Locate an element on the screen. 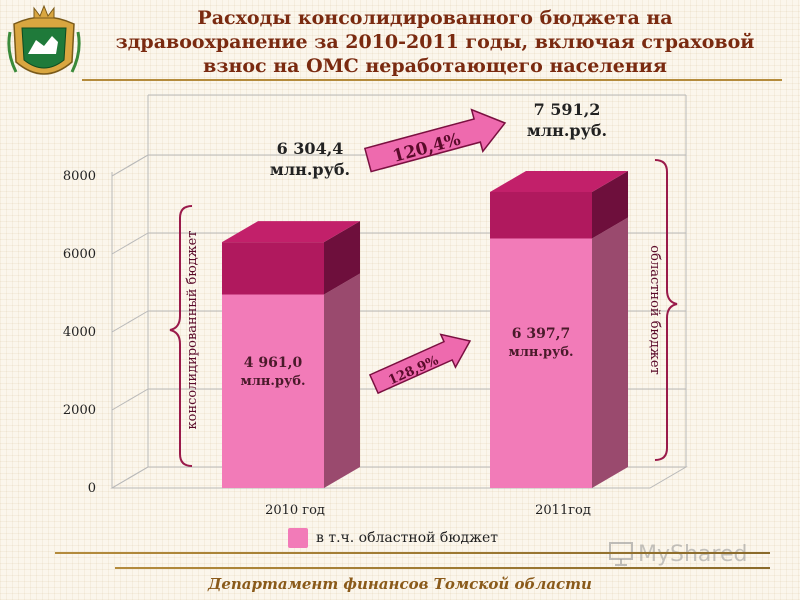  x-tick-label: 2011год is located at coordinates (563, 510).